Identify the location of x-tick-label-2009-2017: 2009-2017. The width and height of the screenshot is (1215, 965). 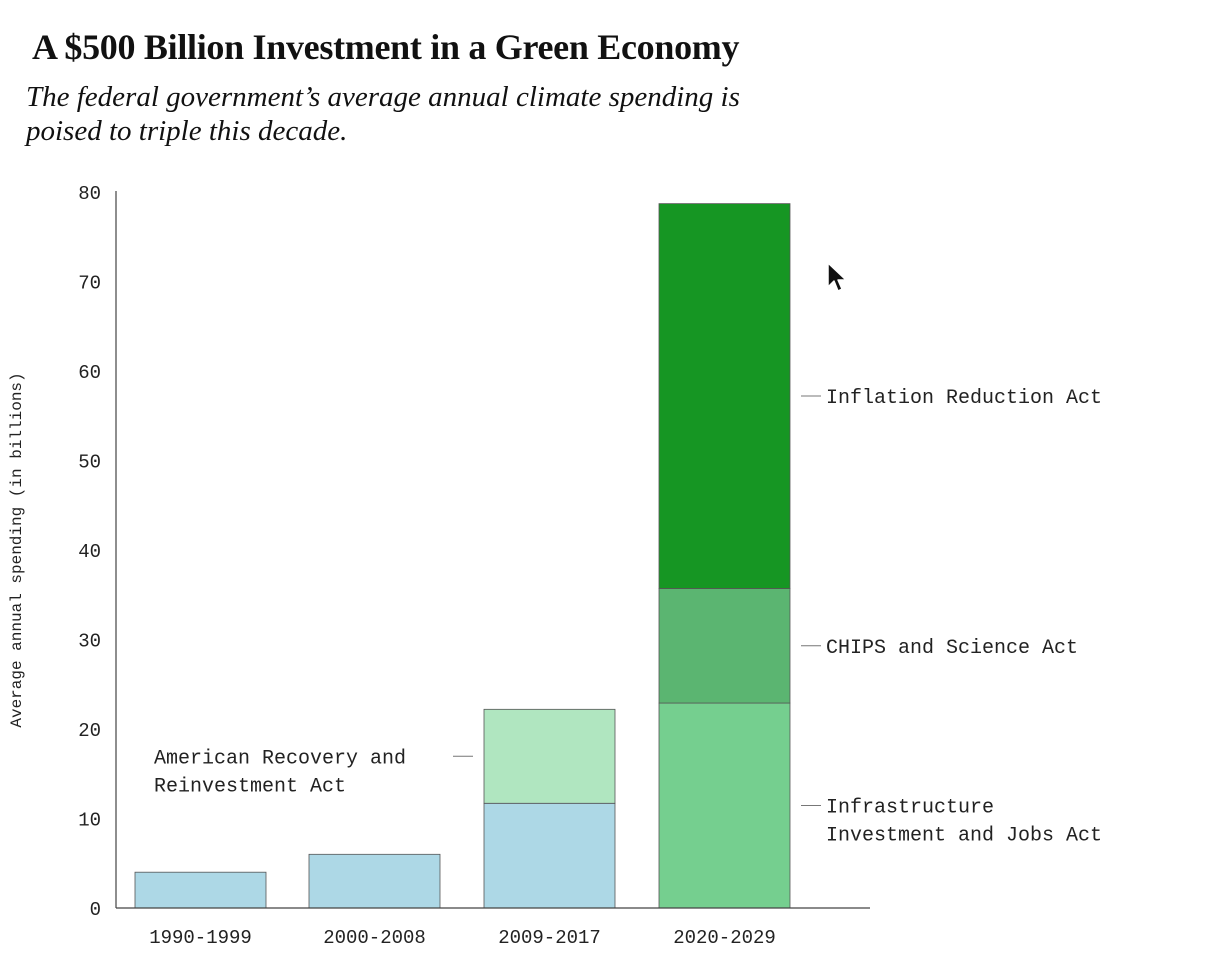
(549, 938).